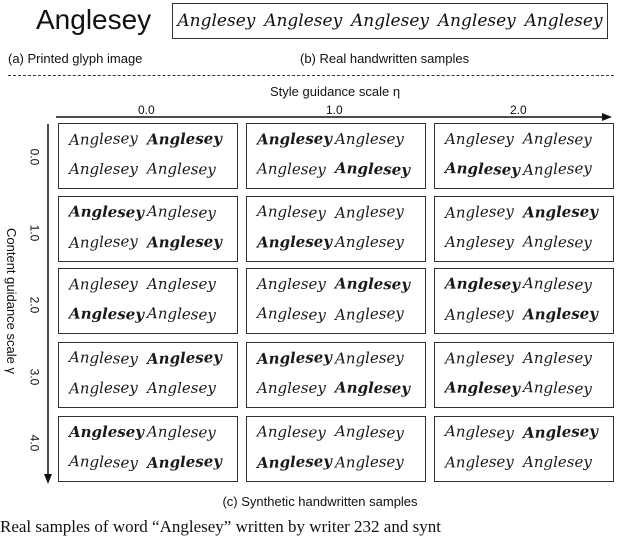  Describe the element at coordinates (146, 110) in the screenshot. I see `x-tick-0: 0.0` at that location.